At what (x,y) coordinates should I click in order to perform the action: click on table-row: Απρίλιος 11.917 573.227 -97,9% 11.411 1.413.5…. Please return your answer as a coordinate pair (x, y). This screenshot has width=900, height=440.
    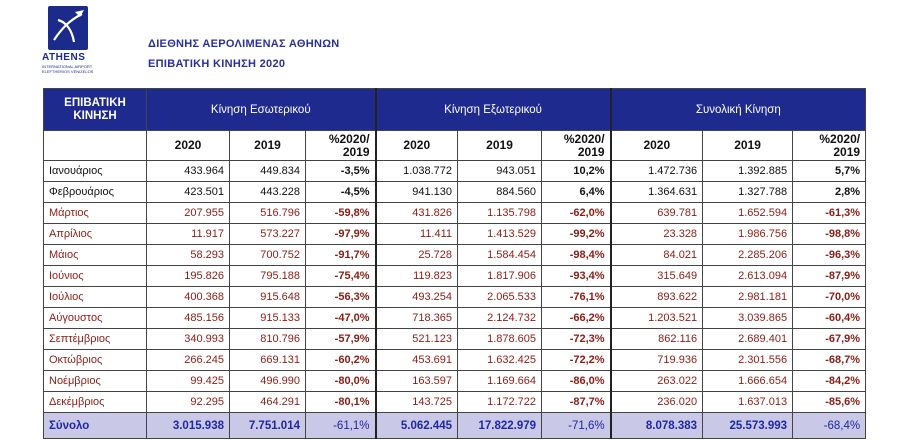
    Looking at the image, I should click on (455, 234).